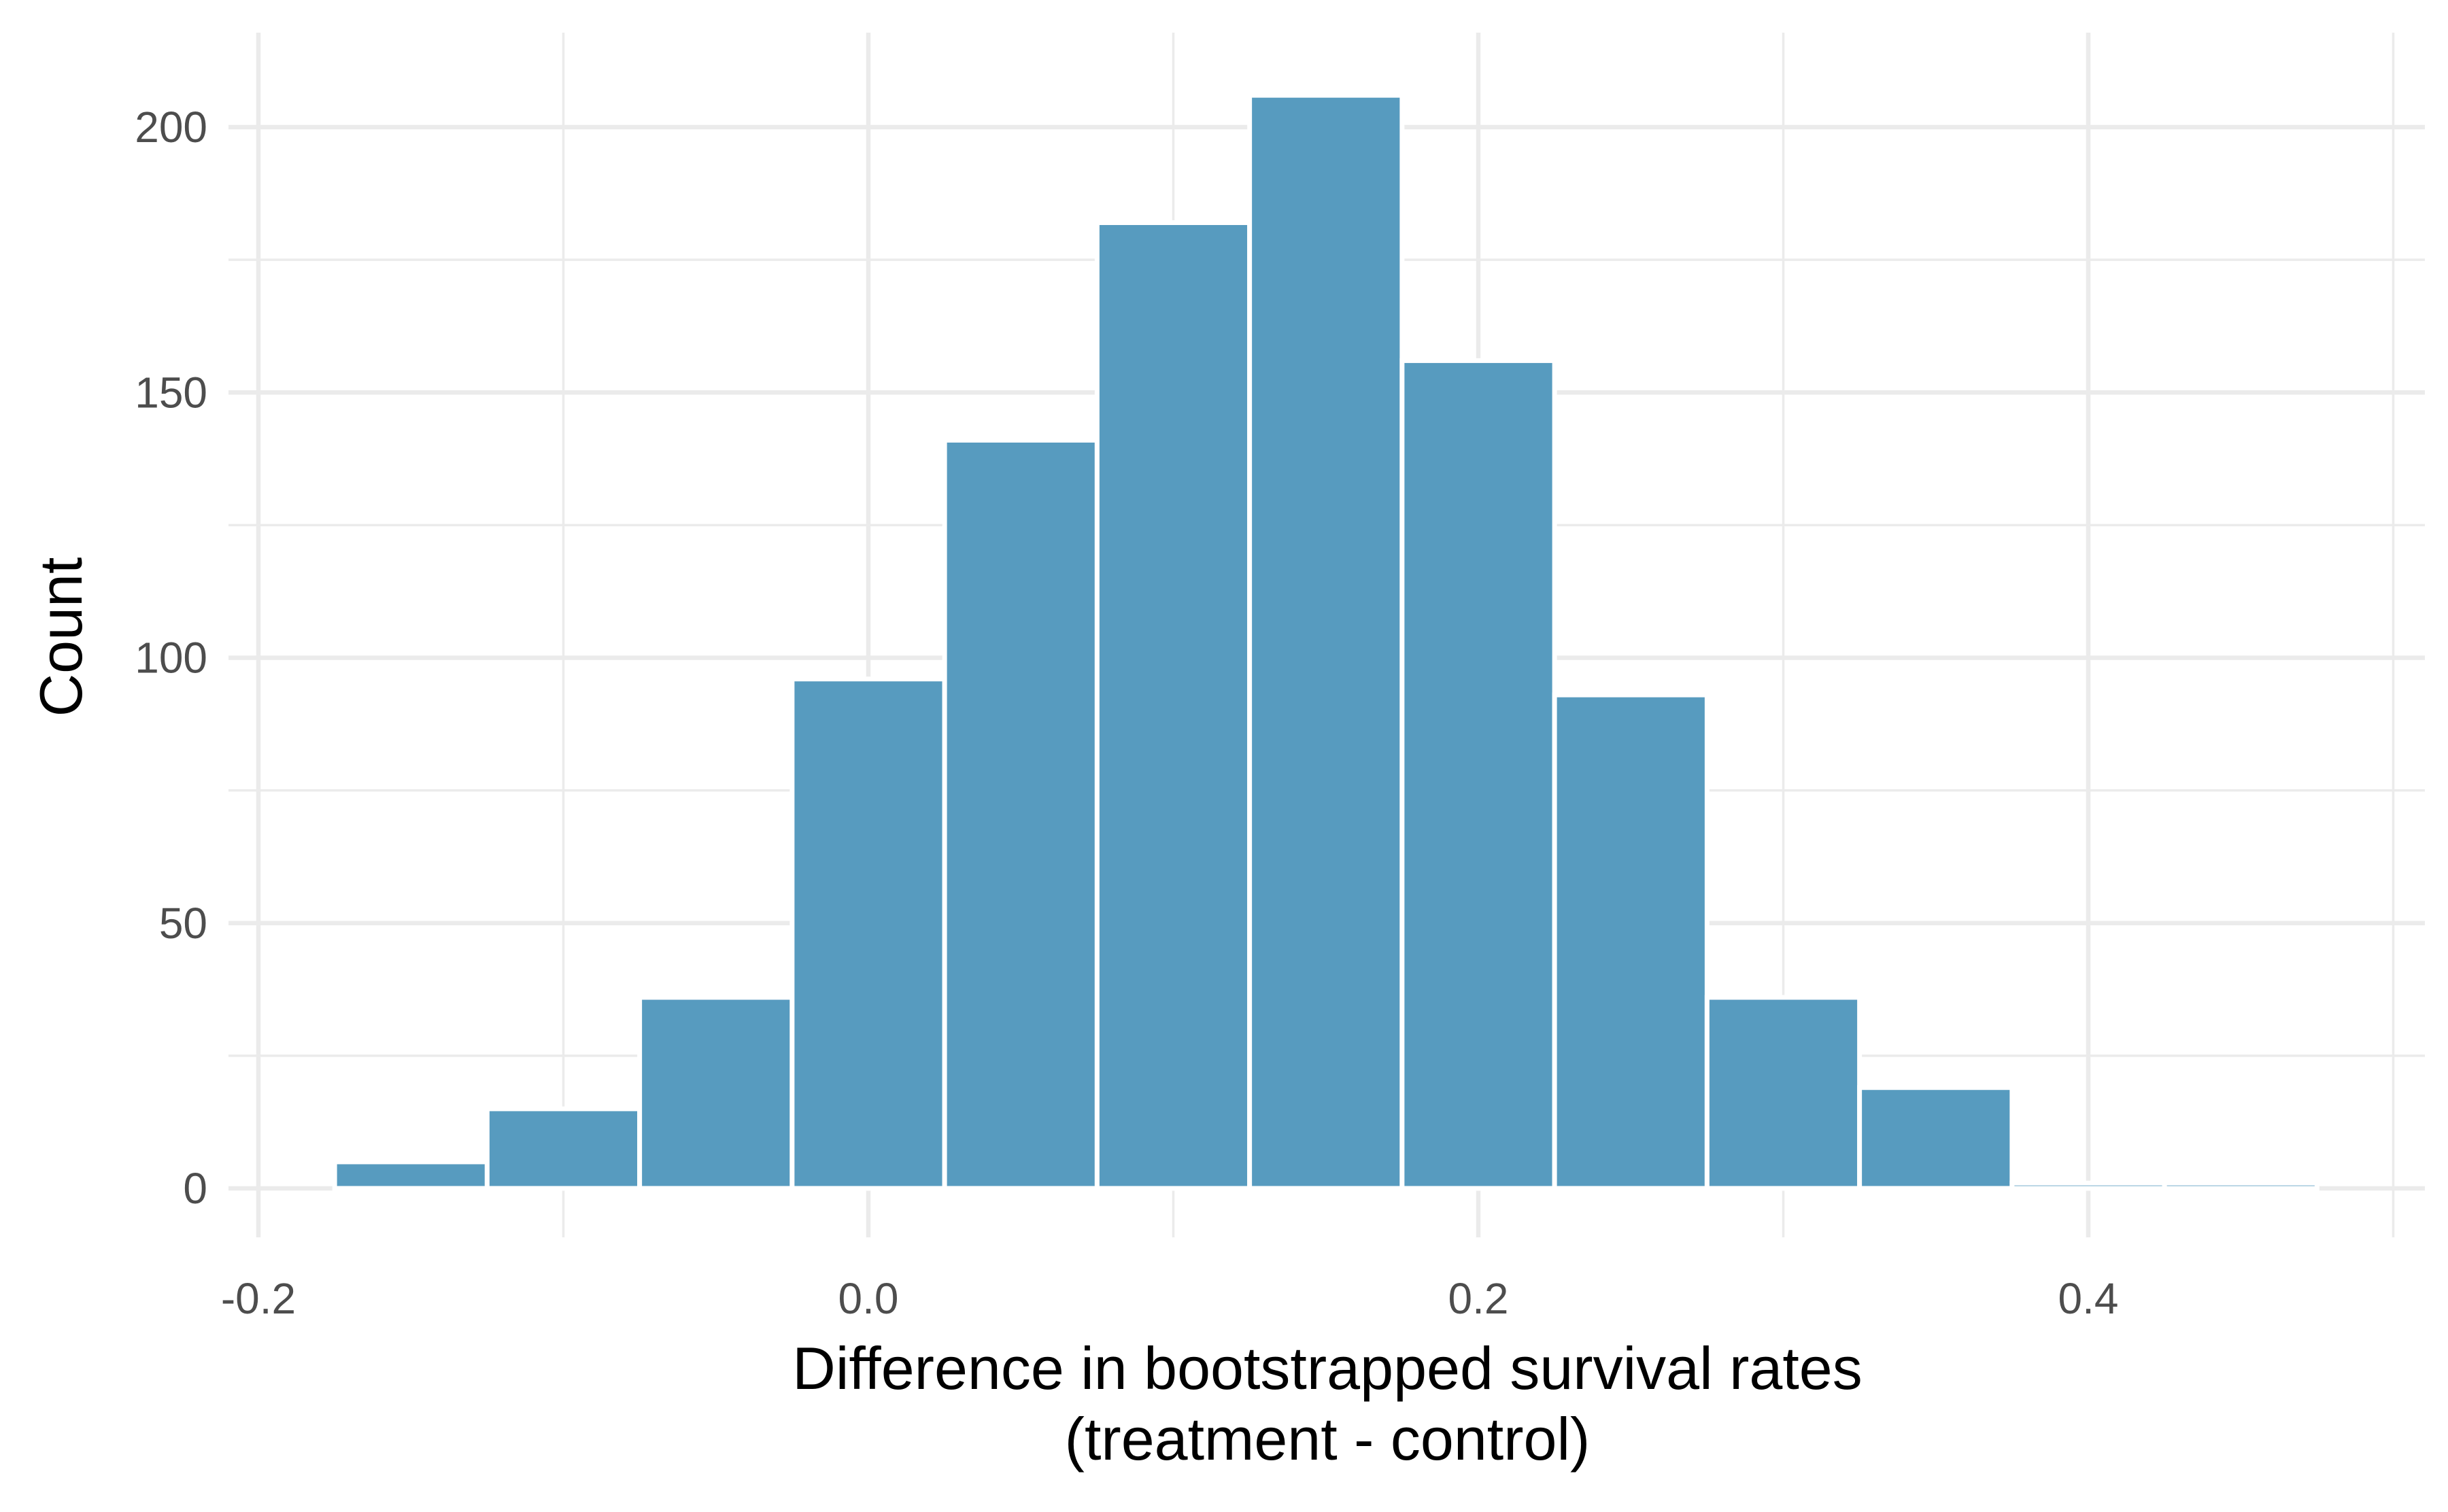  I want to click on y-tick-label: 0, so click(195, 1188).